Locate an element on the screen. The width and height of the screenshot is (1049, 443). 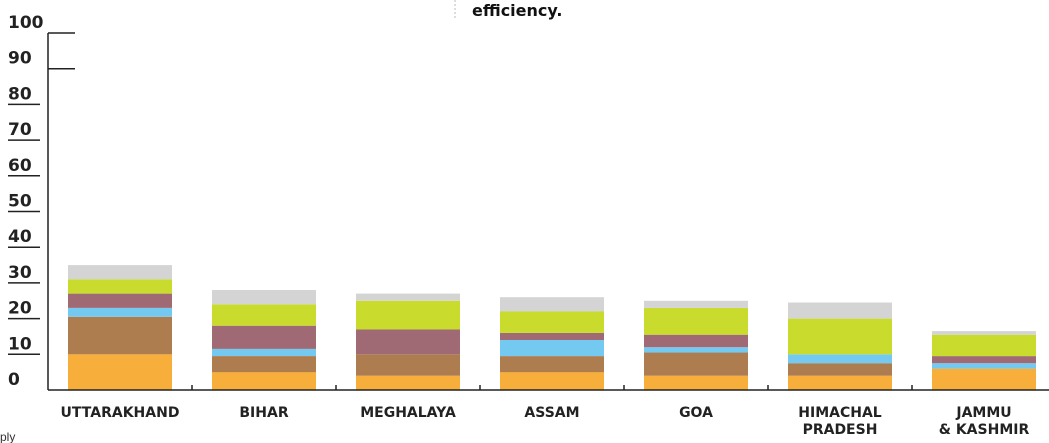
x-tick-label: HIMACHAL is located at coordinates (840, 413).